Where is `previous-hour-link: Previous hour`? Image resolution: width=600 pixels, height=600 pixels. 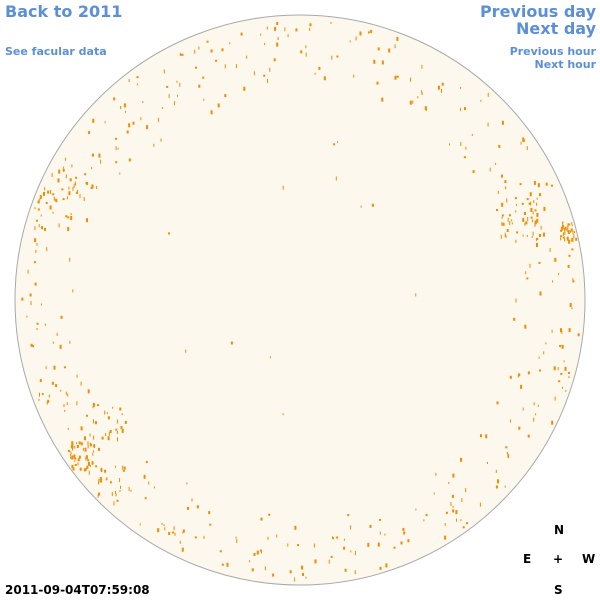
previous-hour-link: Previous hour is located at coordinates (552, 51).